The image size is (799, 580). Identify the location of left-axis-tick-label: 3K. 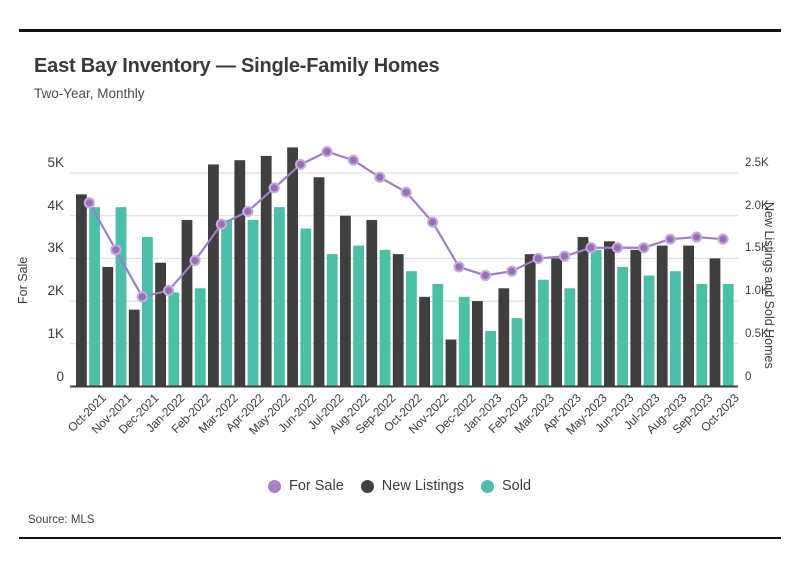
(55, 248).